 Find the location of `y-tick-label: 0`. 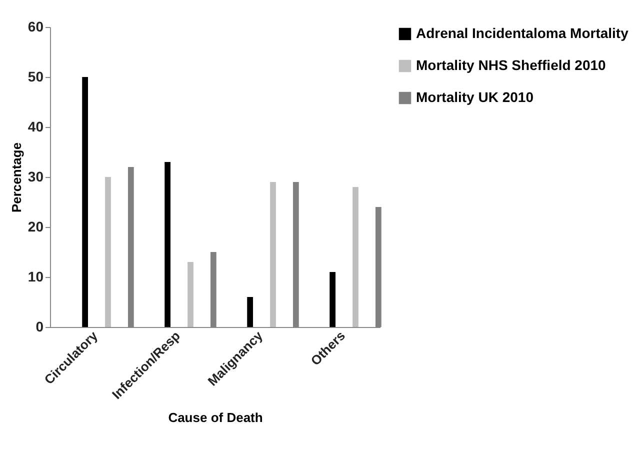

y-tick-label: 0 is located at coordinates (40, 326).